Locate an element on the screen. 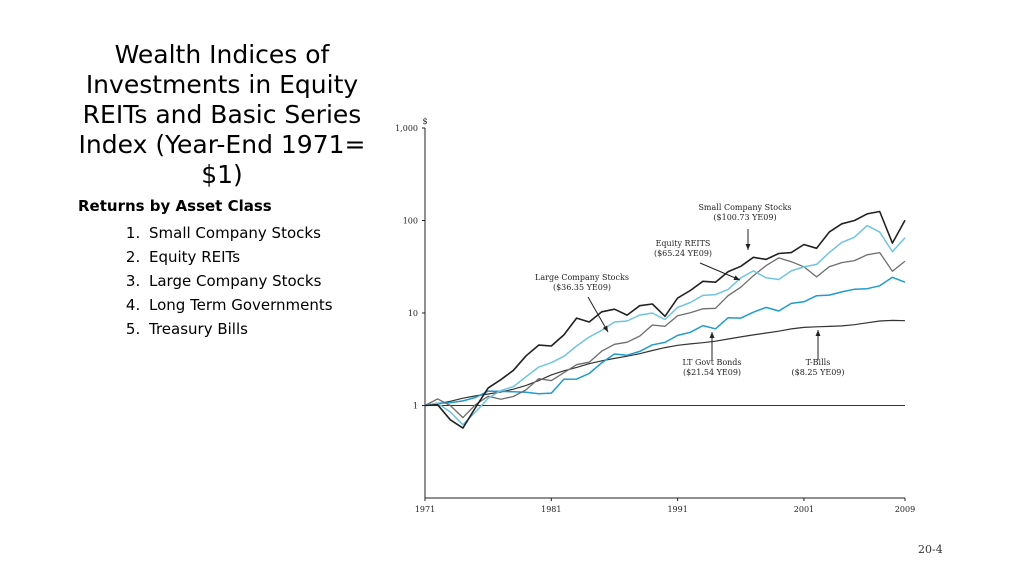 The image size is (1024, 575). annotation-label: T-Bills is located at coordinates (818, 362).